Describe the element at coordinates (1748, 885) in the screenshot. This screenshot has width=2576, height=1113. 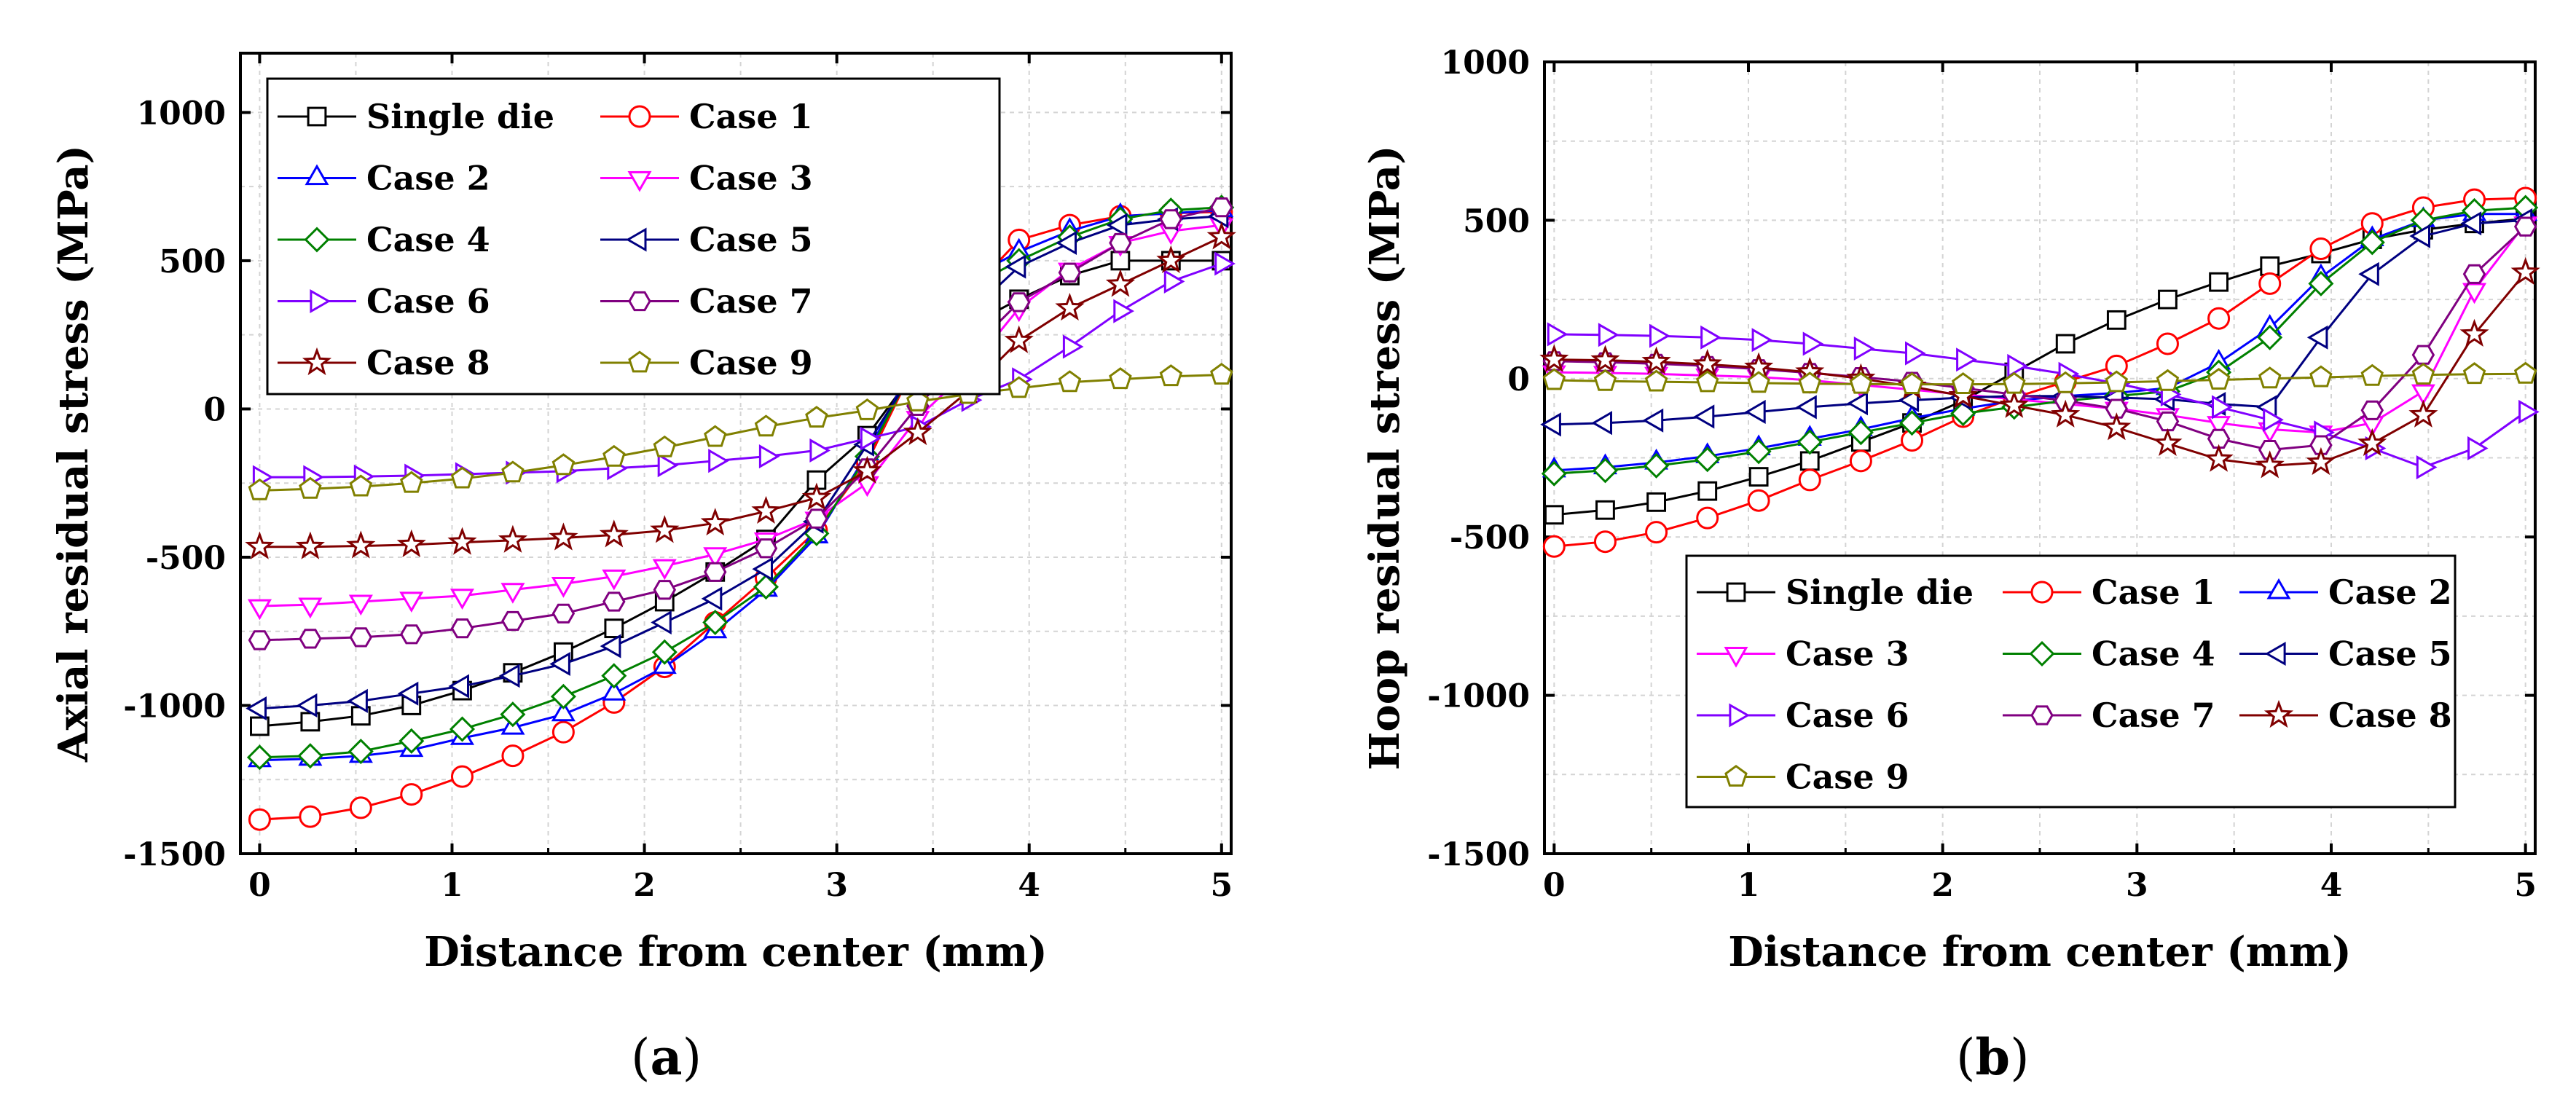
I see `x-tick-label: 1` at that location.